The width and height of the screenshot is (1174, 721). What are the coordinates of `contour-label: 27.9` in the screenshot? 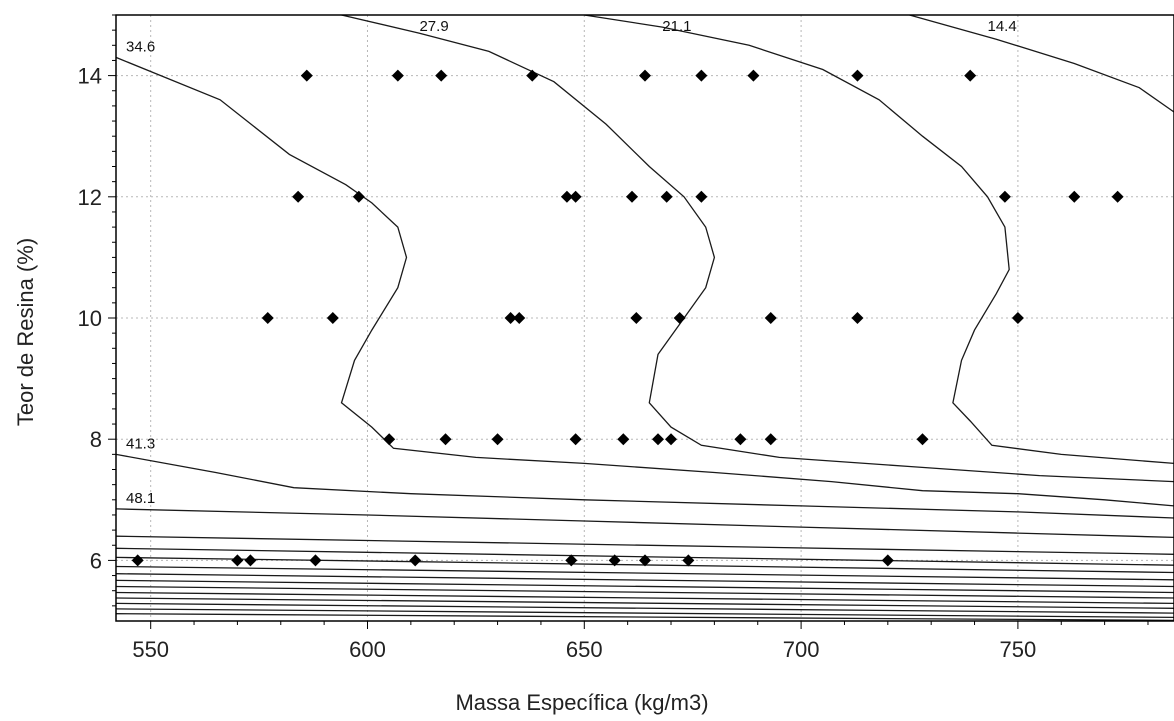 It's located at (433, 26).